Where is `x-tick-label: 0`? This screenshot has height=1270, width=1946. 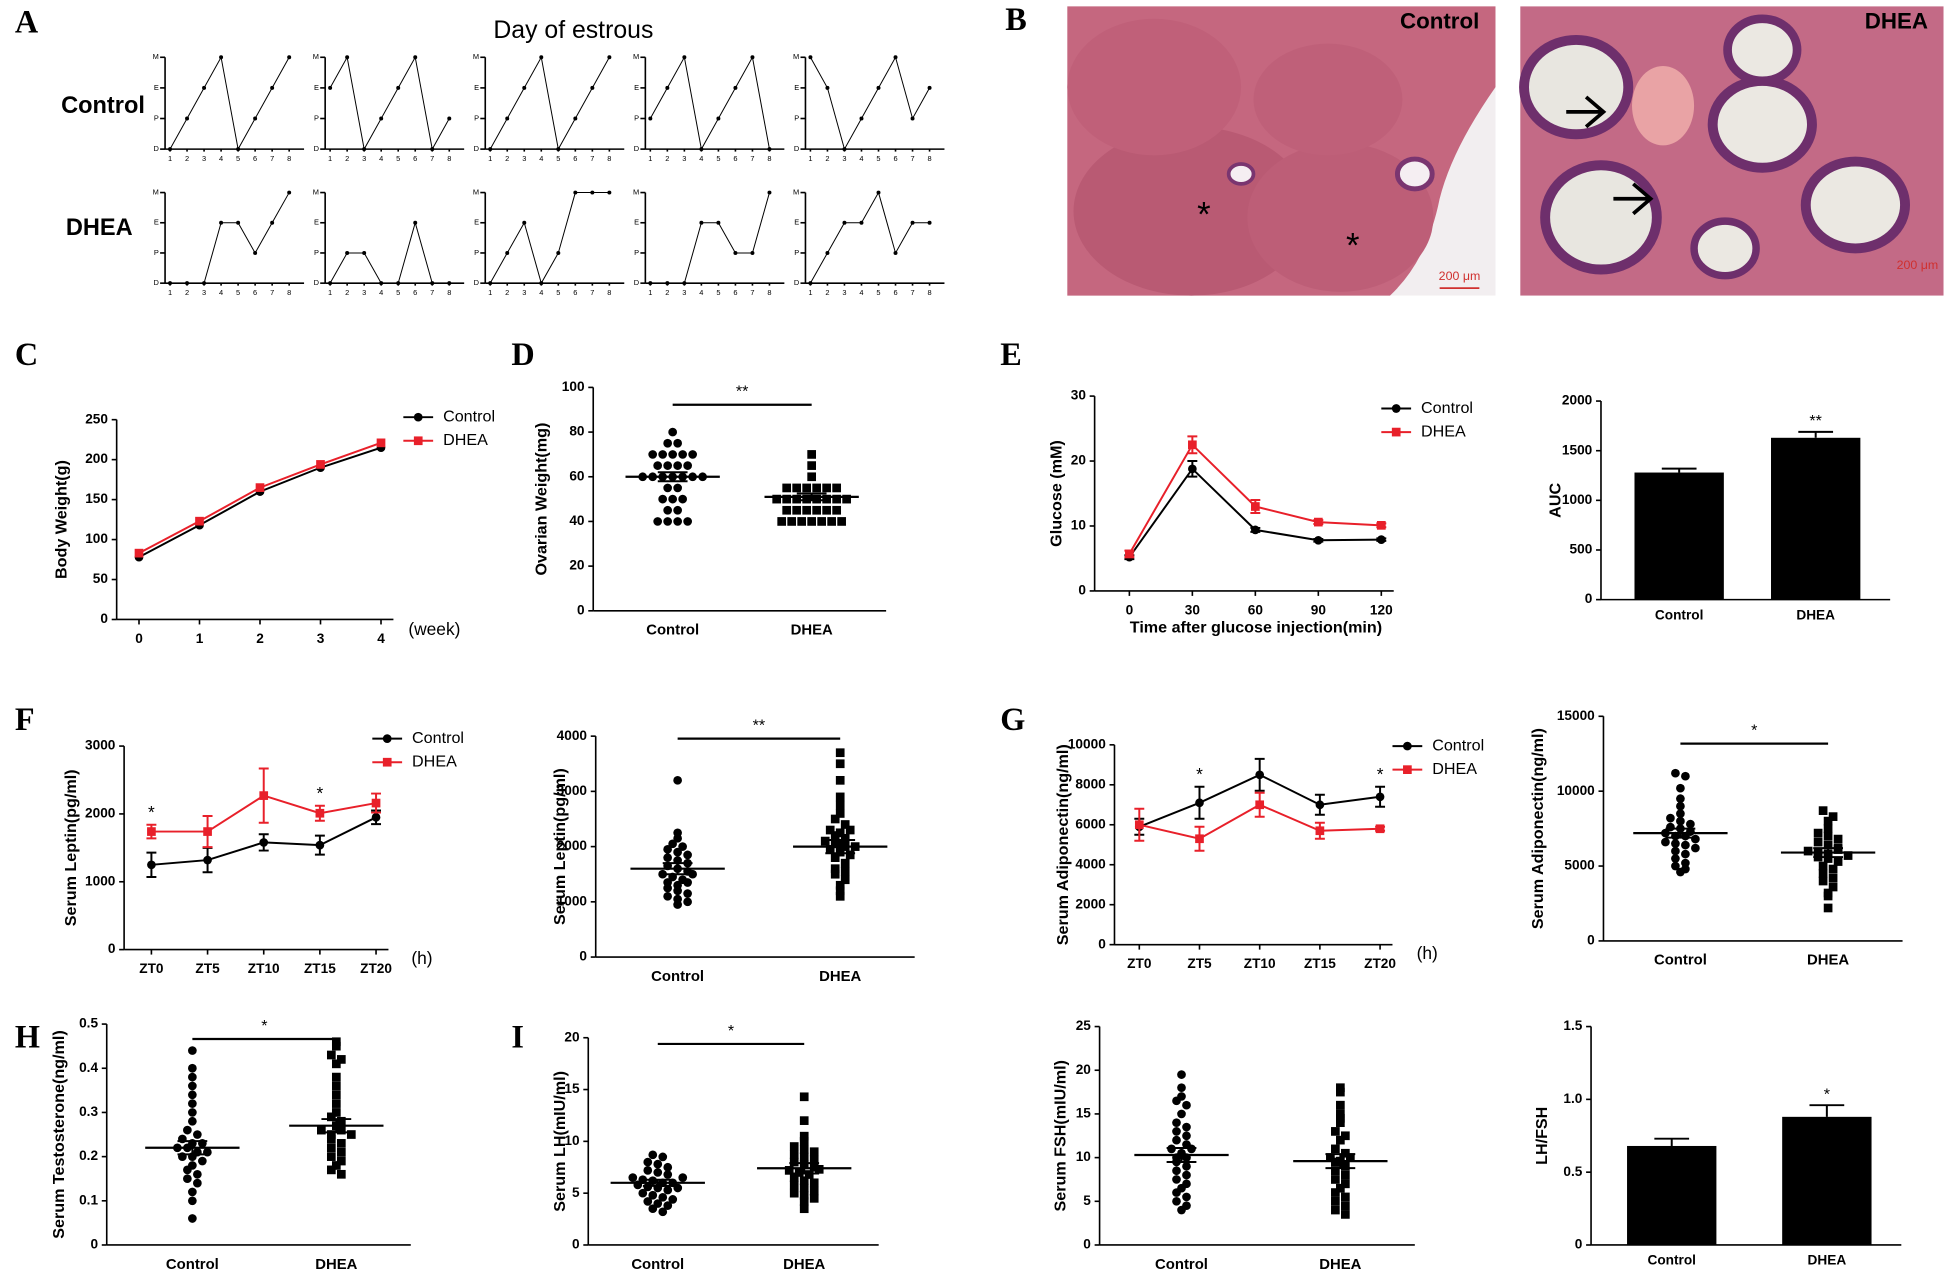 x-tick-label: 0 is located at coordinates (139, 638).